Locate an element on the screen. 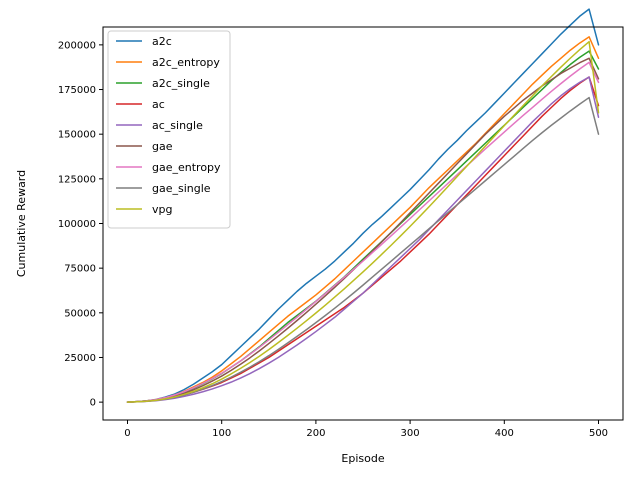 The height and width of the screenshot is (480, 640). legend-label-gae-entropy: gae_entropy is located at coordinates (186, 167).